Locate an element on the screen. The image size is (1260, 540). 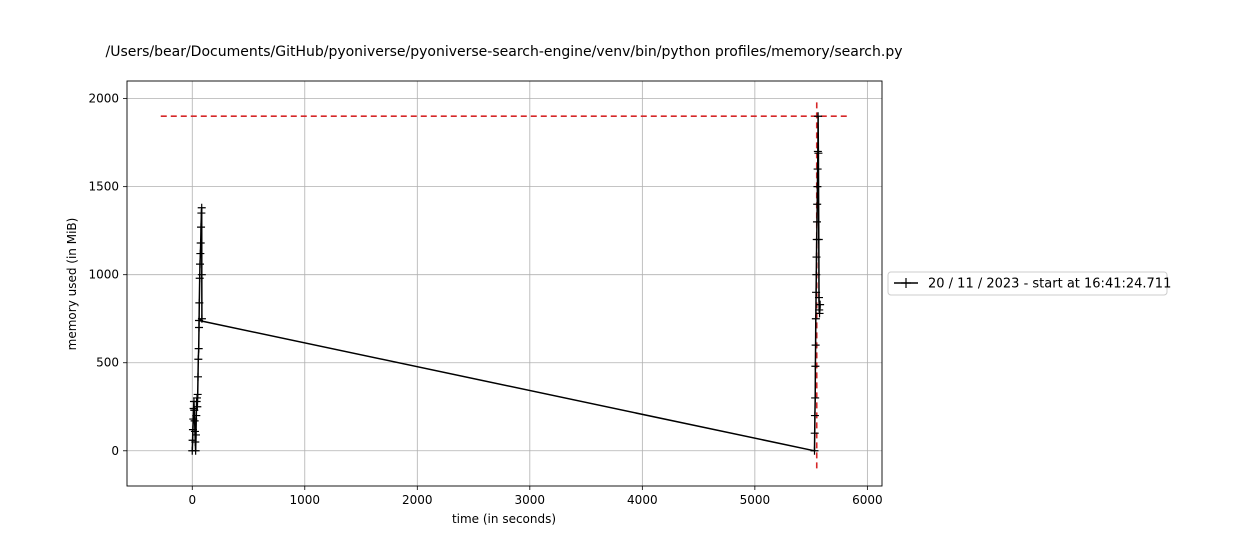
x-tick-label: 3000 is located at coordinates (530, 500).